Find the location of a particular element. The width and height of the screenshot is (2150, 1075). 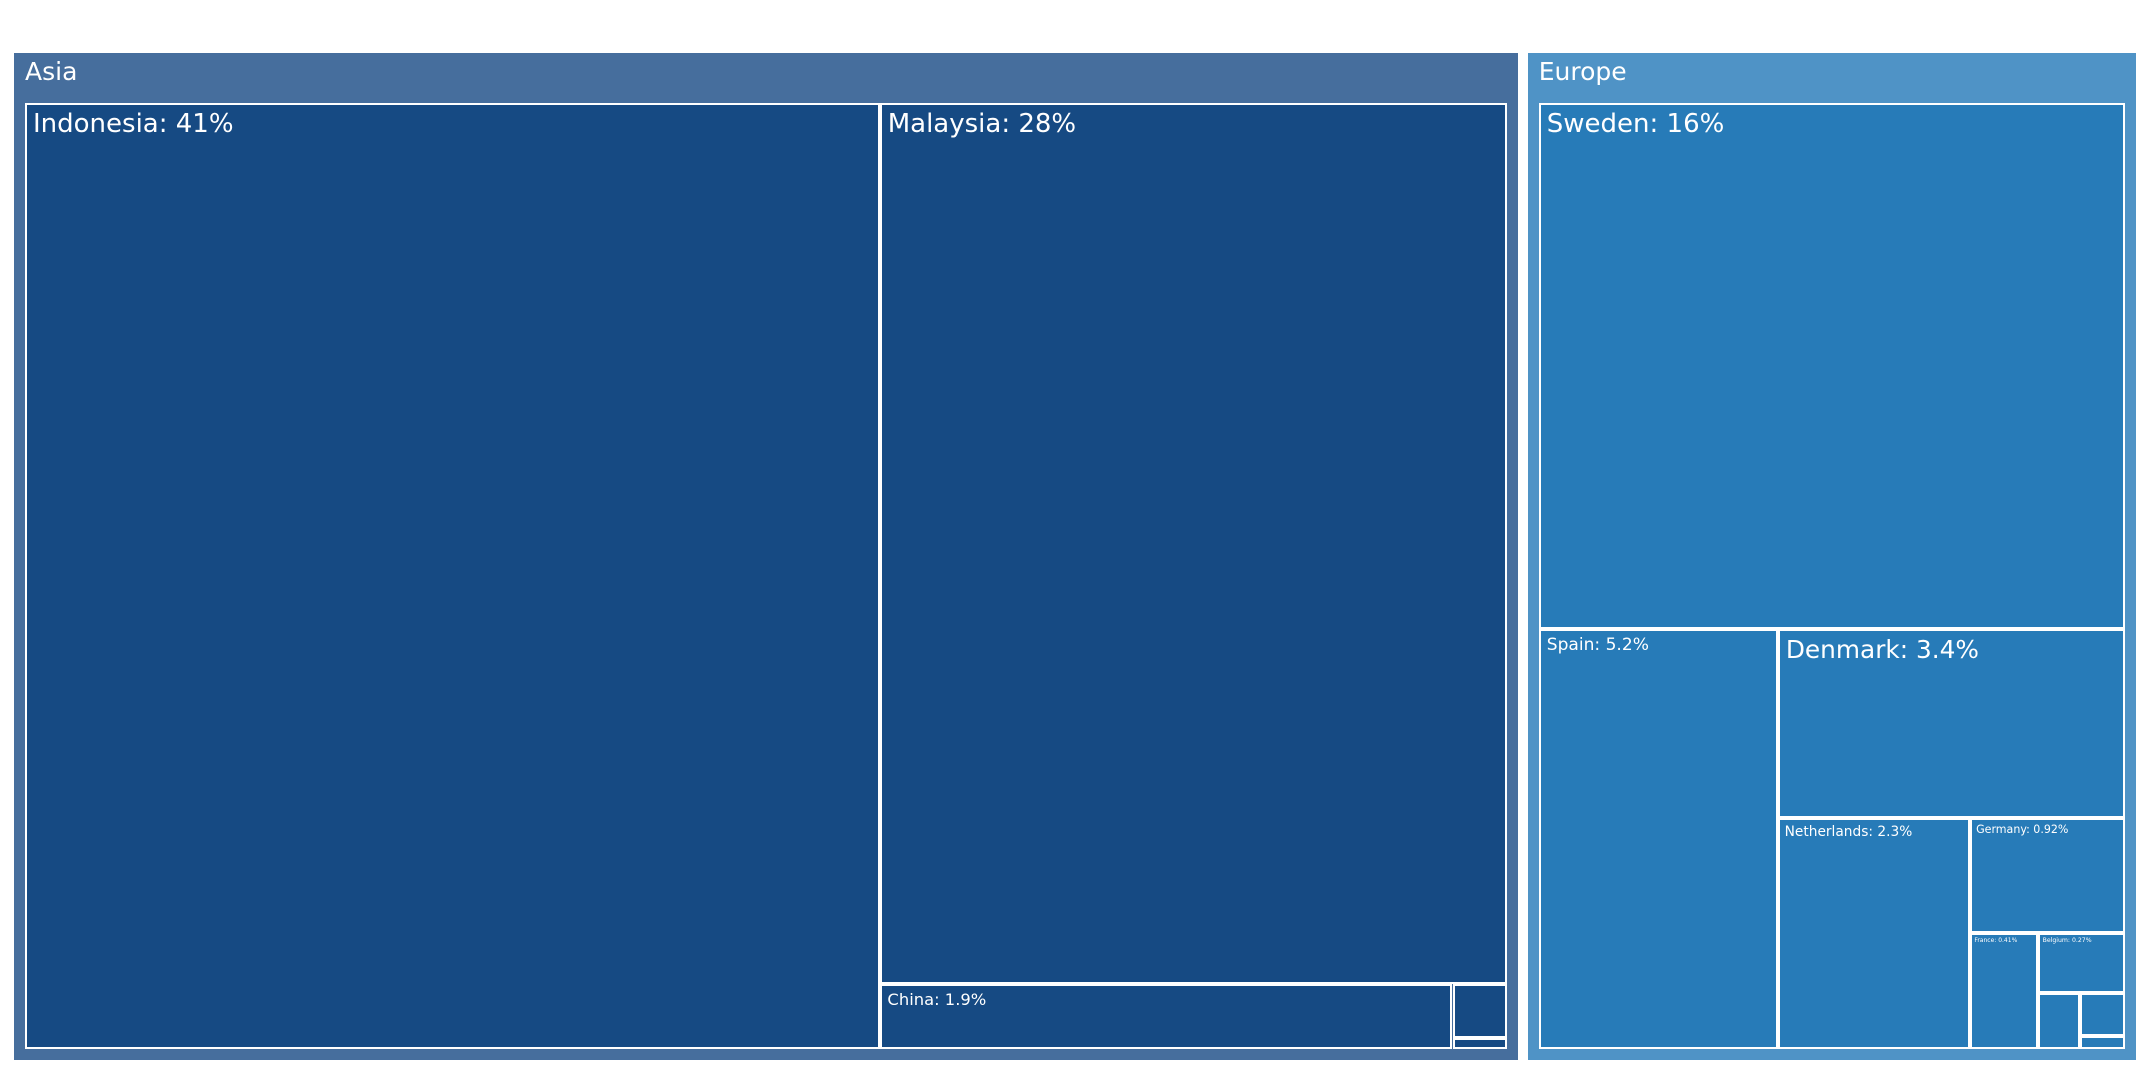

cell-label-netherlands: Netherlands: 2.3% is located at coordinates (1848, 831).